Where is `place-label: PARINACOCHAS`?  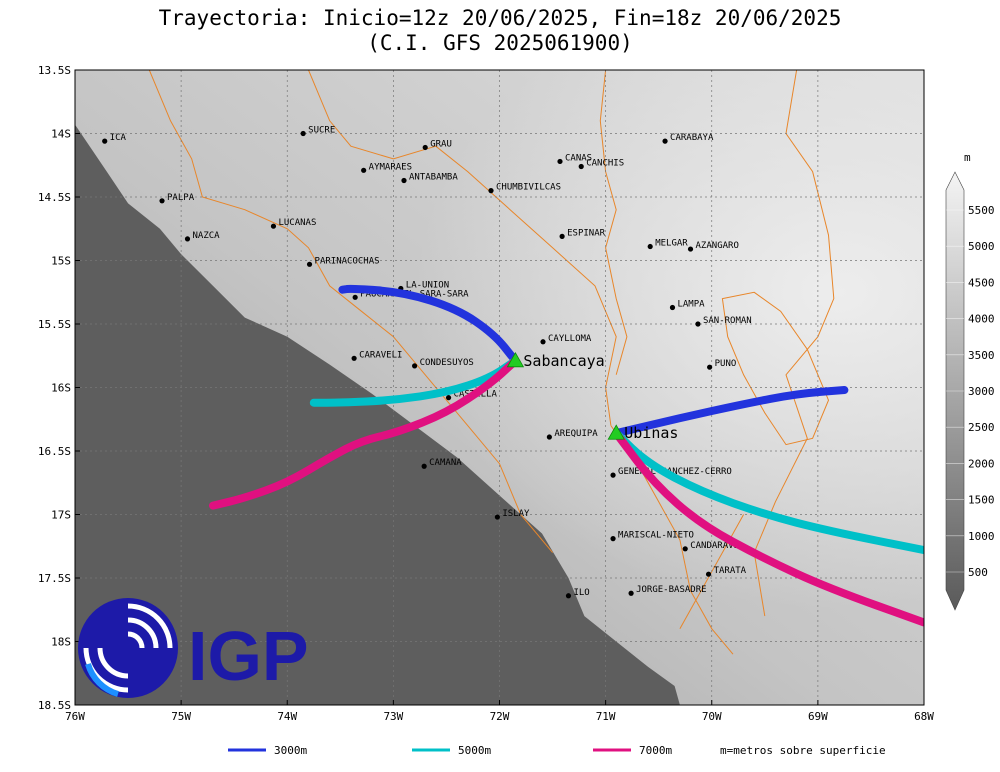
place-label: PARINACOCHAS is located at coordinates (347, 261).